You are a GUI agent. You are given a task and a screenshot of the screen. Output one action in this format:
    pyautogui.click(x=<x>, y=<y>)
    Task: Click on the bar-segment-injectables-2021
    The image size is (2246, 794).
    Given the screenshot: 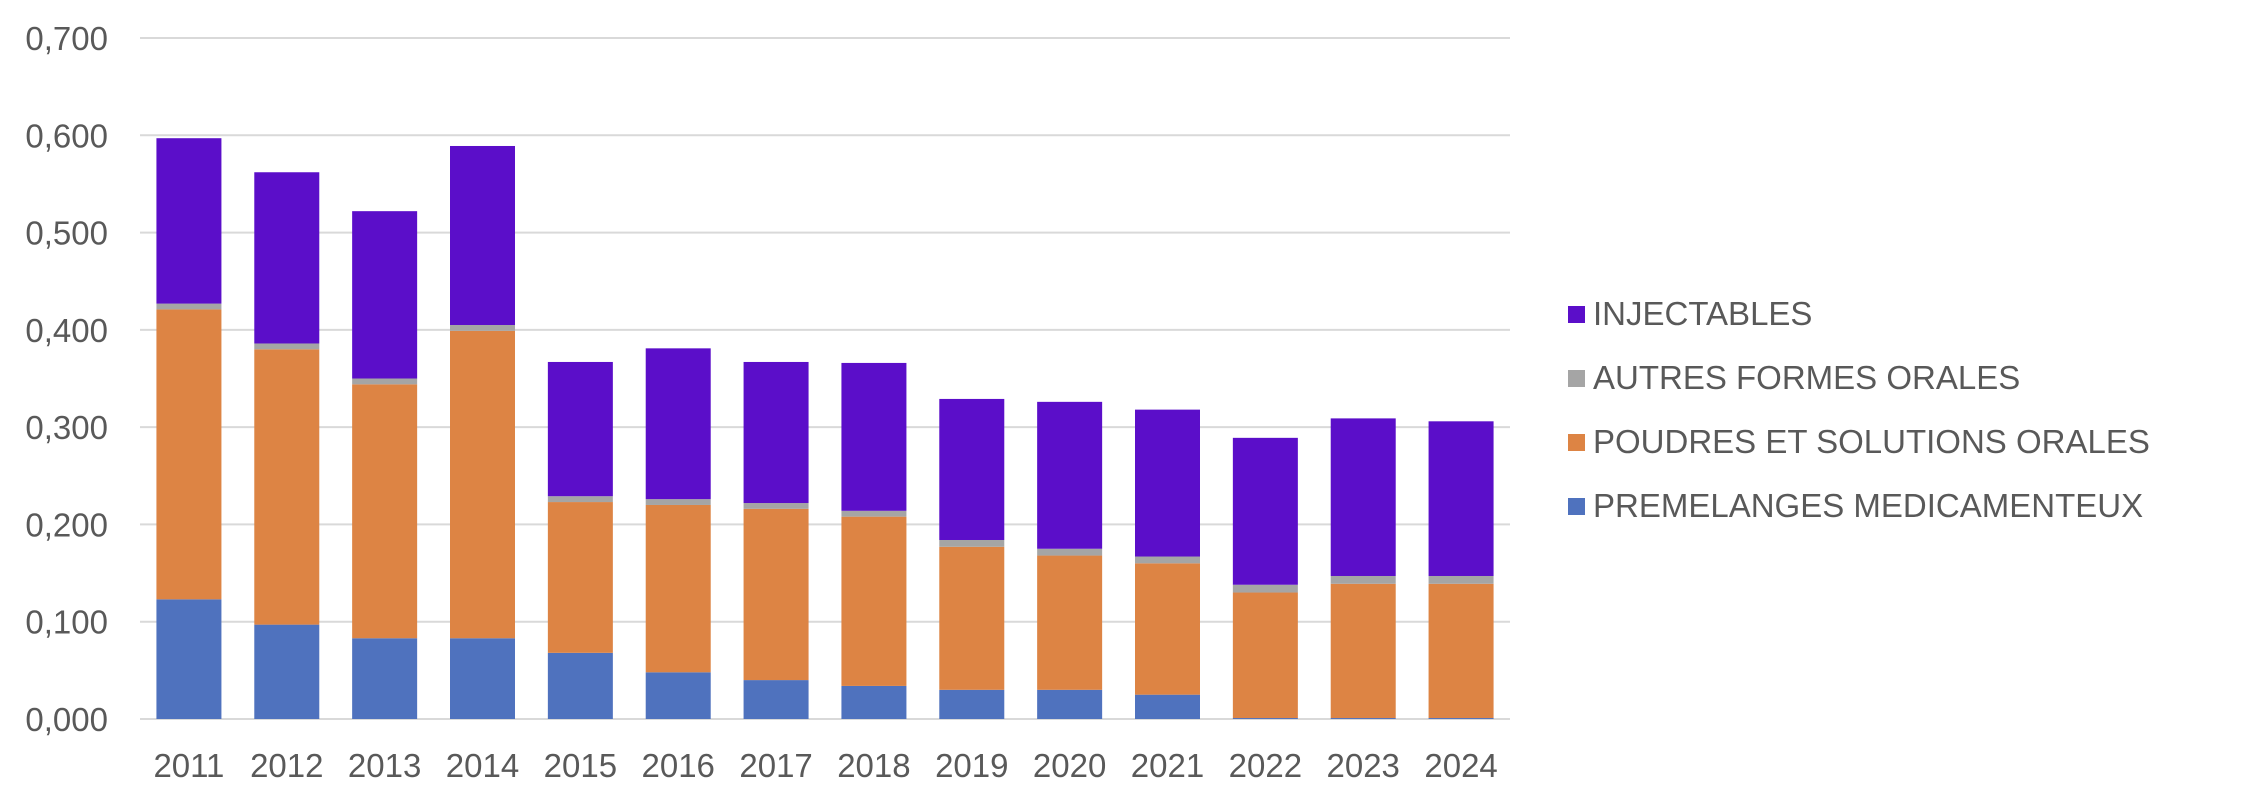 What is the action you would take?
    pyautogui.click(x=1167, y=483)
    